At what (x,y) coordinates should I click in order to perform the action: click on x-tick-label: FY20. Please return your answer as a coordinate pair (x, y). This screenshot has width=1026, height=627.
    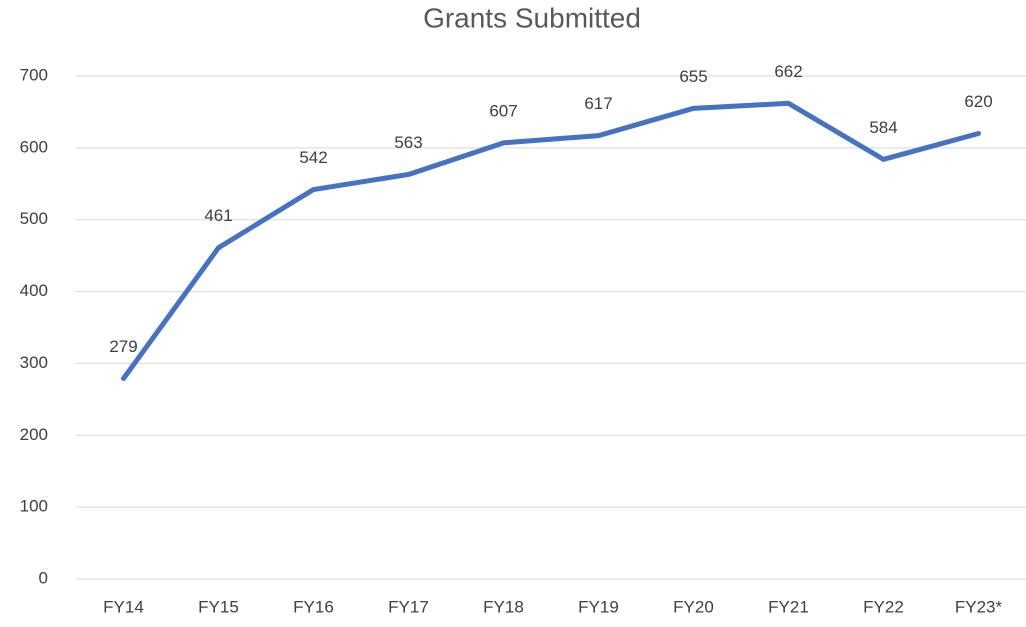
    Looking at the image, I should click on (693, 606).